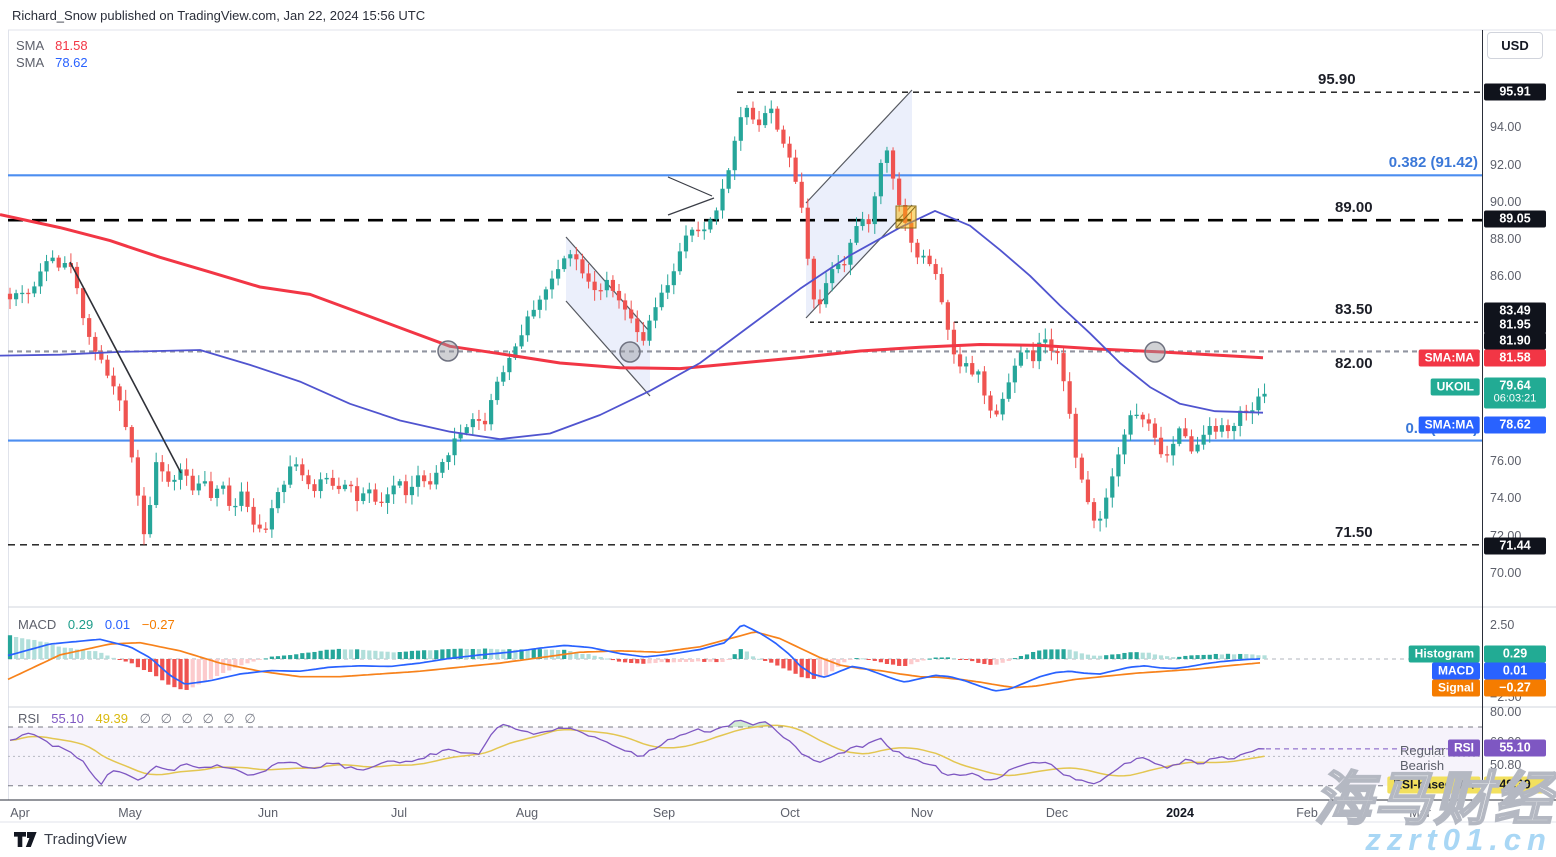 Image resolution: width=1556 pixels, height=857 pixels. What do you see at coordinates (199, 718) in the screenshot?
I see `rsi-empty-inputs: ∅ ∅ ∅ ∅ ∅ ∅` at bounding box center [199, 718].